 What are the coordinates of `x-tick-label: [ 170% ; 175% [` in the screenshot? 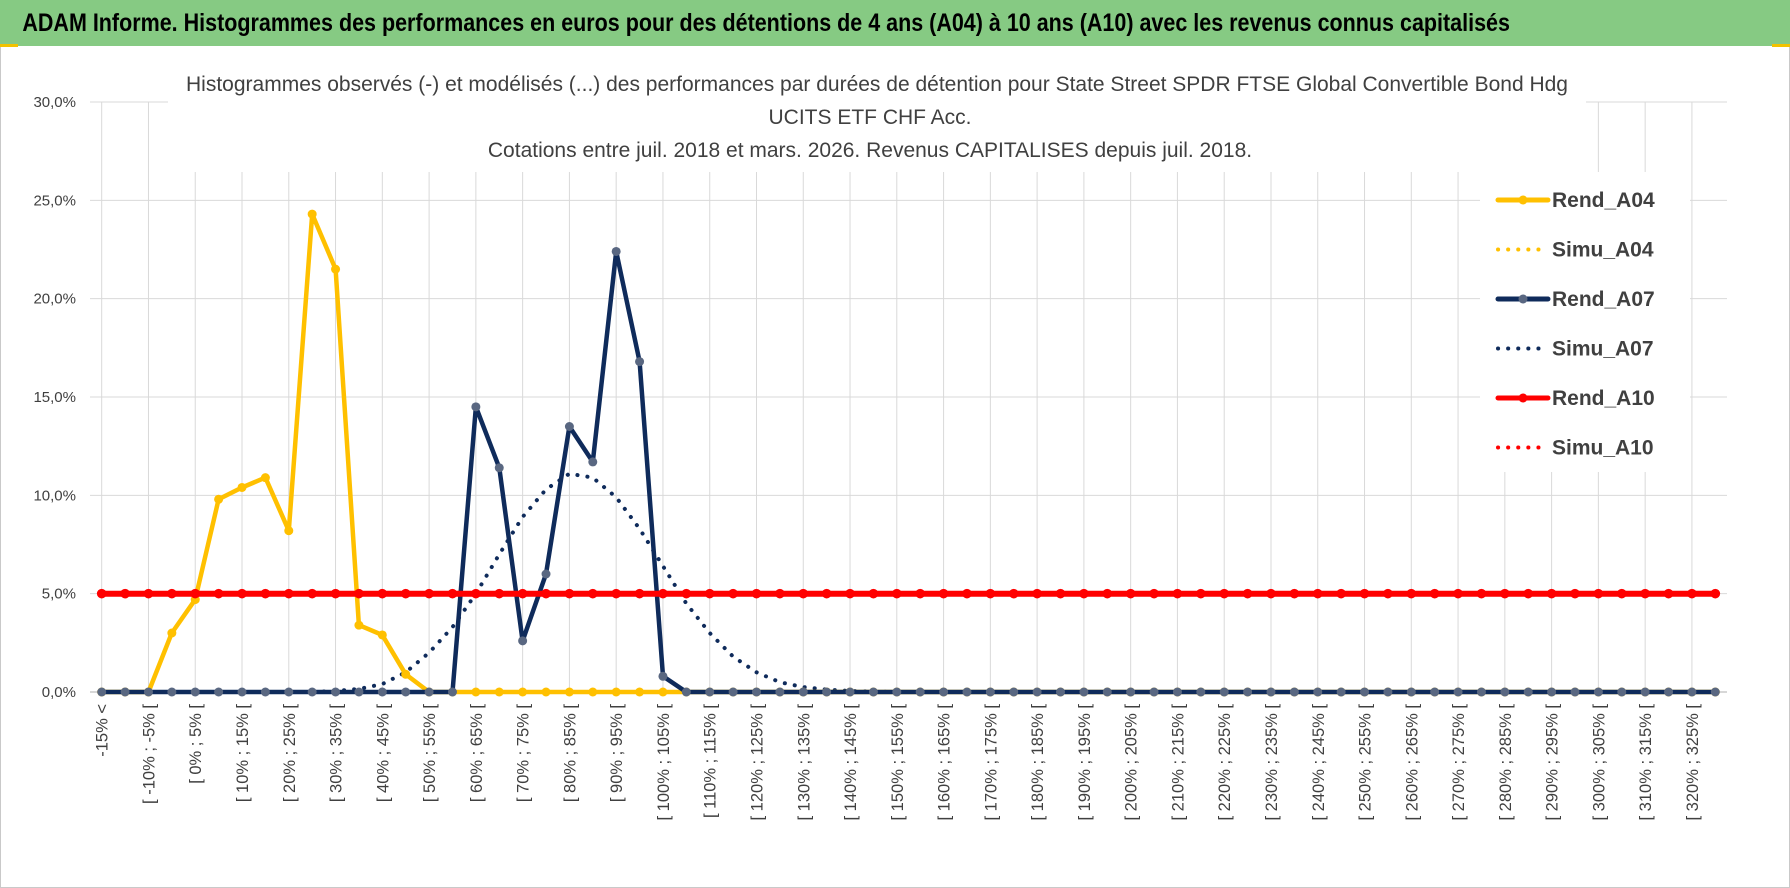 It's located at (991, 762).